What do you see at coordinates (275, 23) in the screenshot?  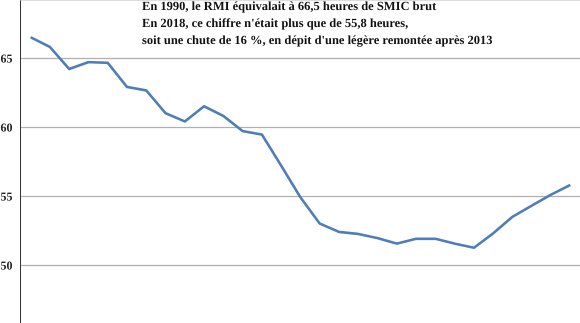 I see `annotation: En 2018, ce chiffre n'était plus que de 55,8 heures,` at bounding box center [275, 23].